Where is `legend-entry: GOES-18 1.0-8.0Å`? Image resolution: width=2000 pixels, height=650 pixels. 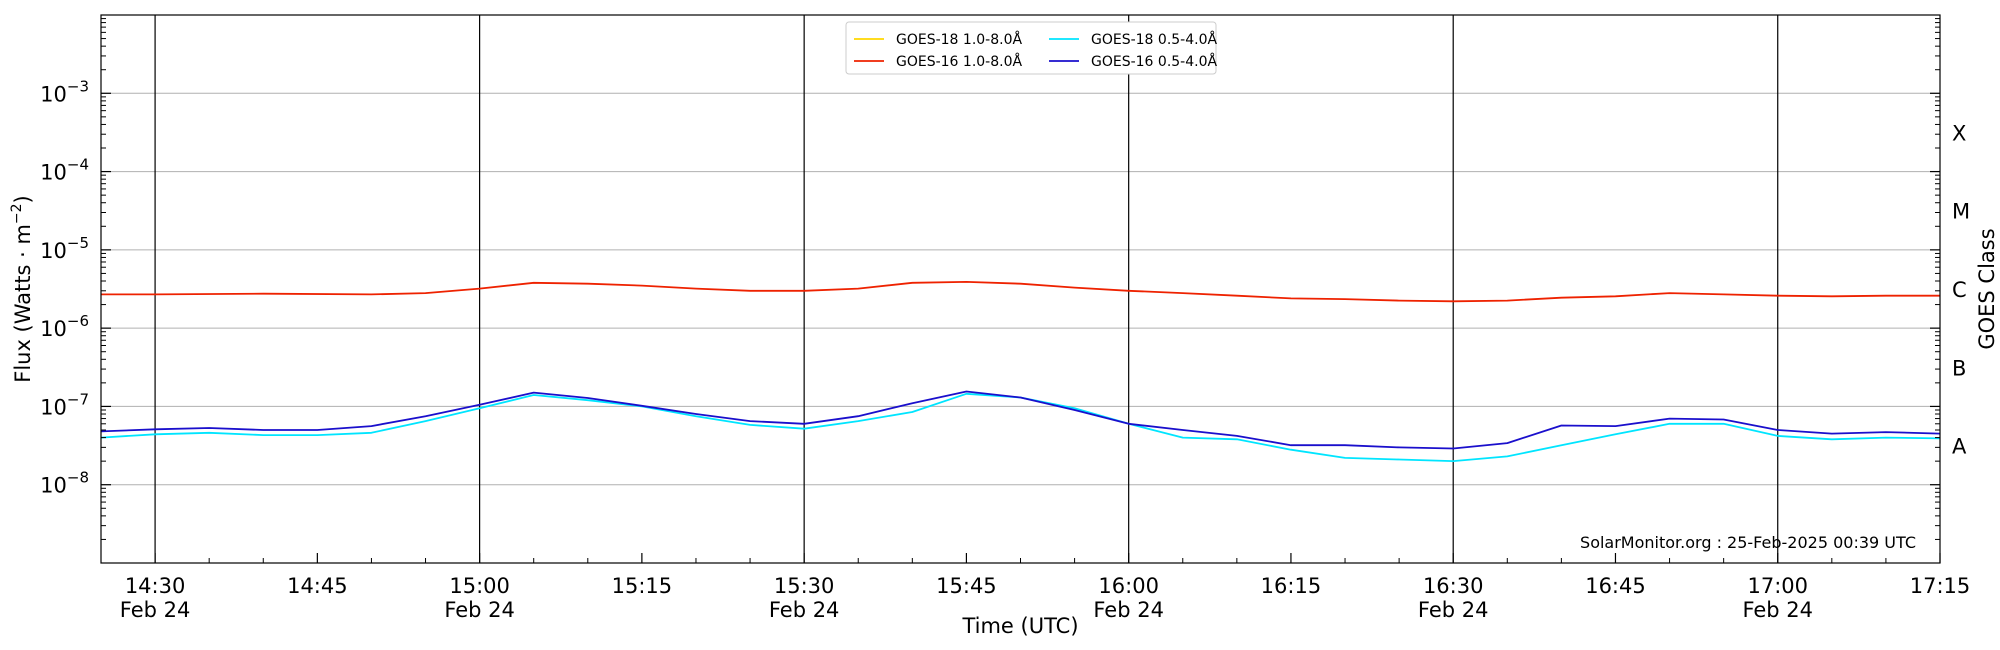 legend-entry: GOES-18 1.0-8.0Å is located at coordinates (959, 39).